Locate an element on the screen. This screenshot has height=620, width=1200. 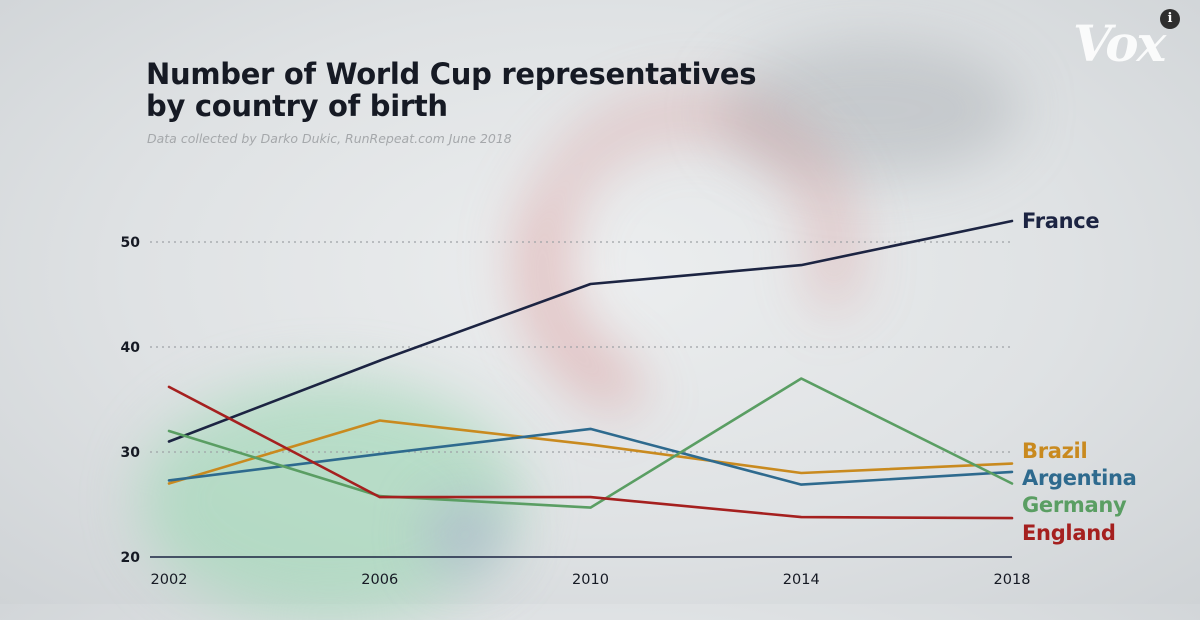
x-tick-label-2018: 2018 is located at coordinates (1012, 580).